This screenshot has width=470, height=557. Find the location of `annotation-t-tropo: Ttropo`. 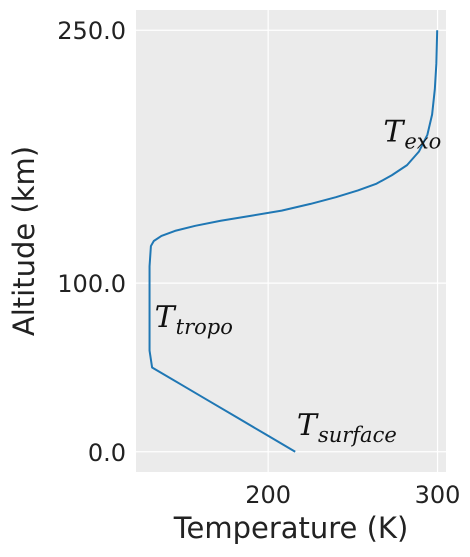

annotation-t-tropo: Ttropo is located at coordinates (194, 319).